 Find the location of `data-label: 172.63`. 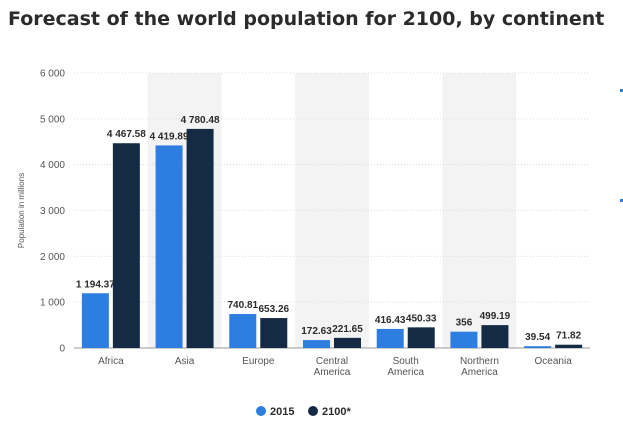

data-label: 172.63 is located at coordinates (316, 331).